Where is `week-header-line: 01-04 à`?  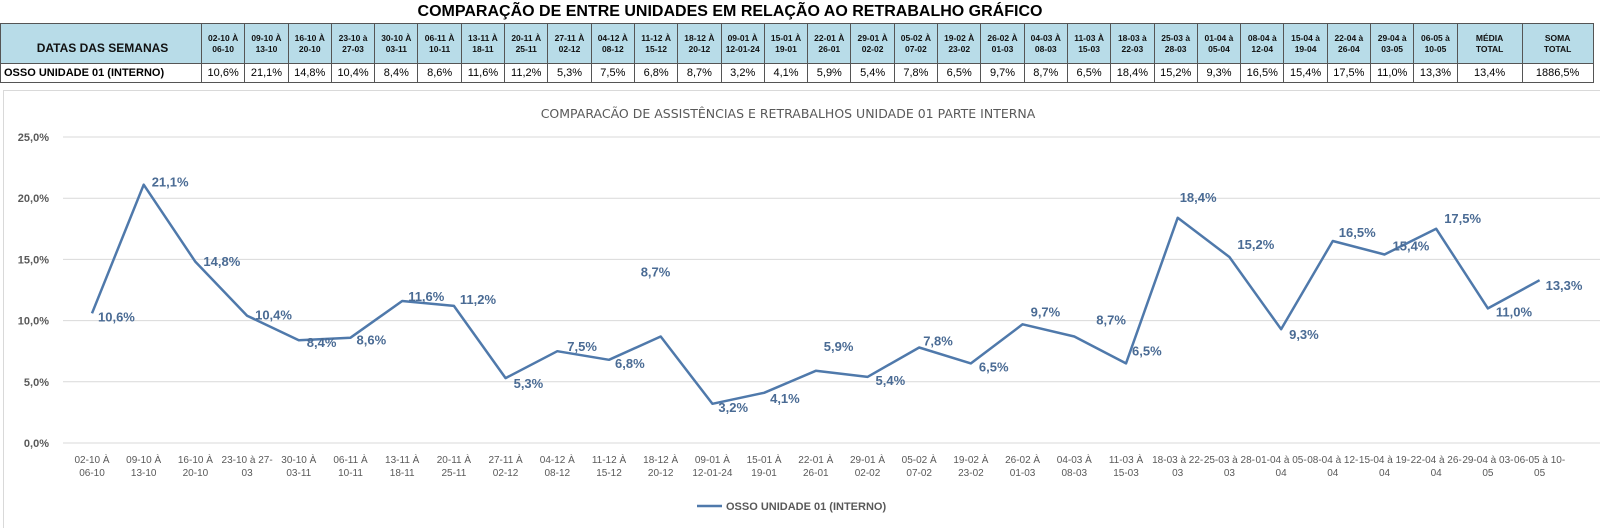
week-header-line: 01-04 à is located at coordinates (1219, 37).